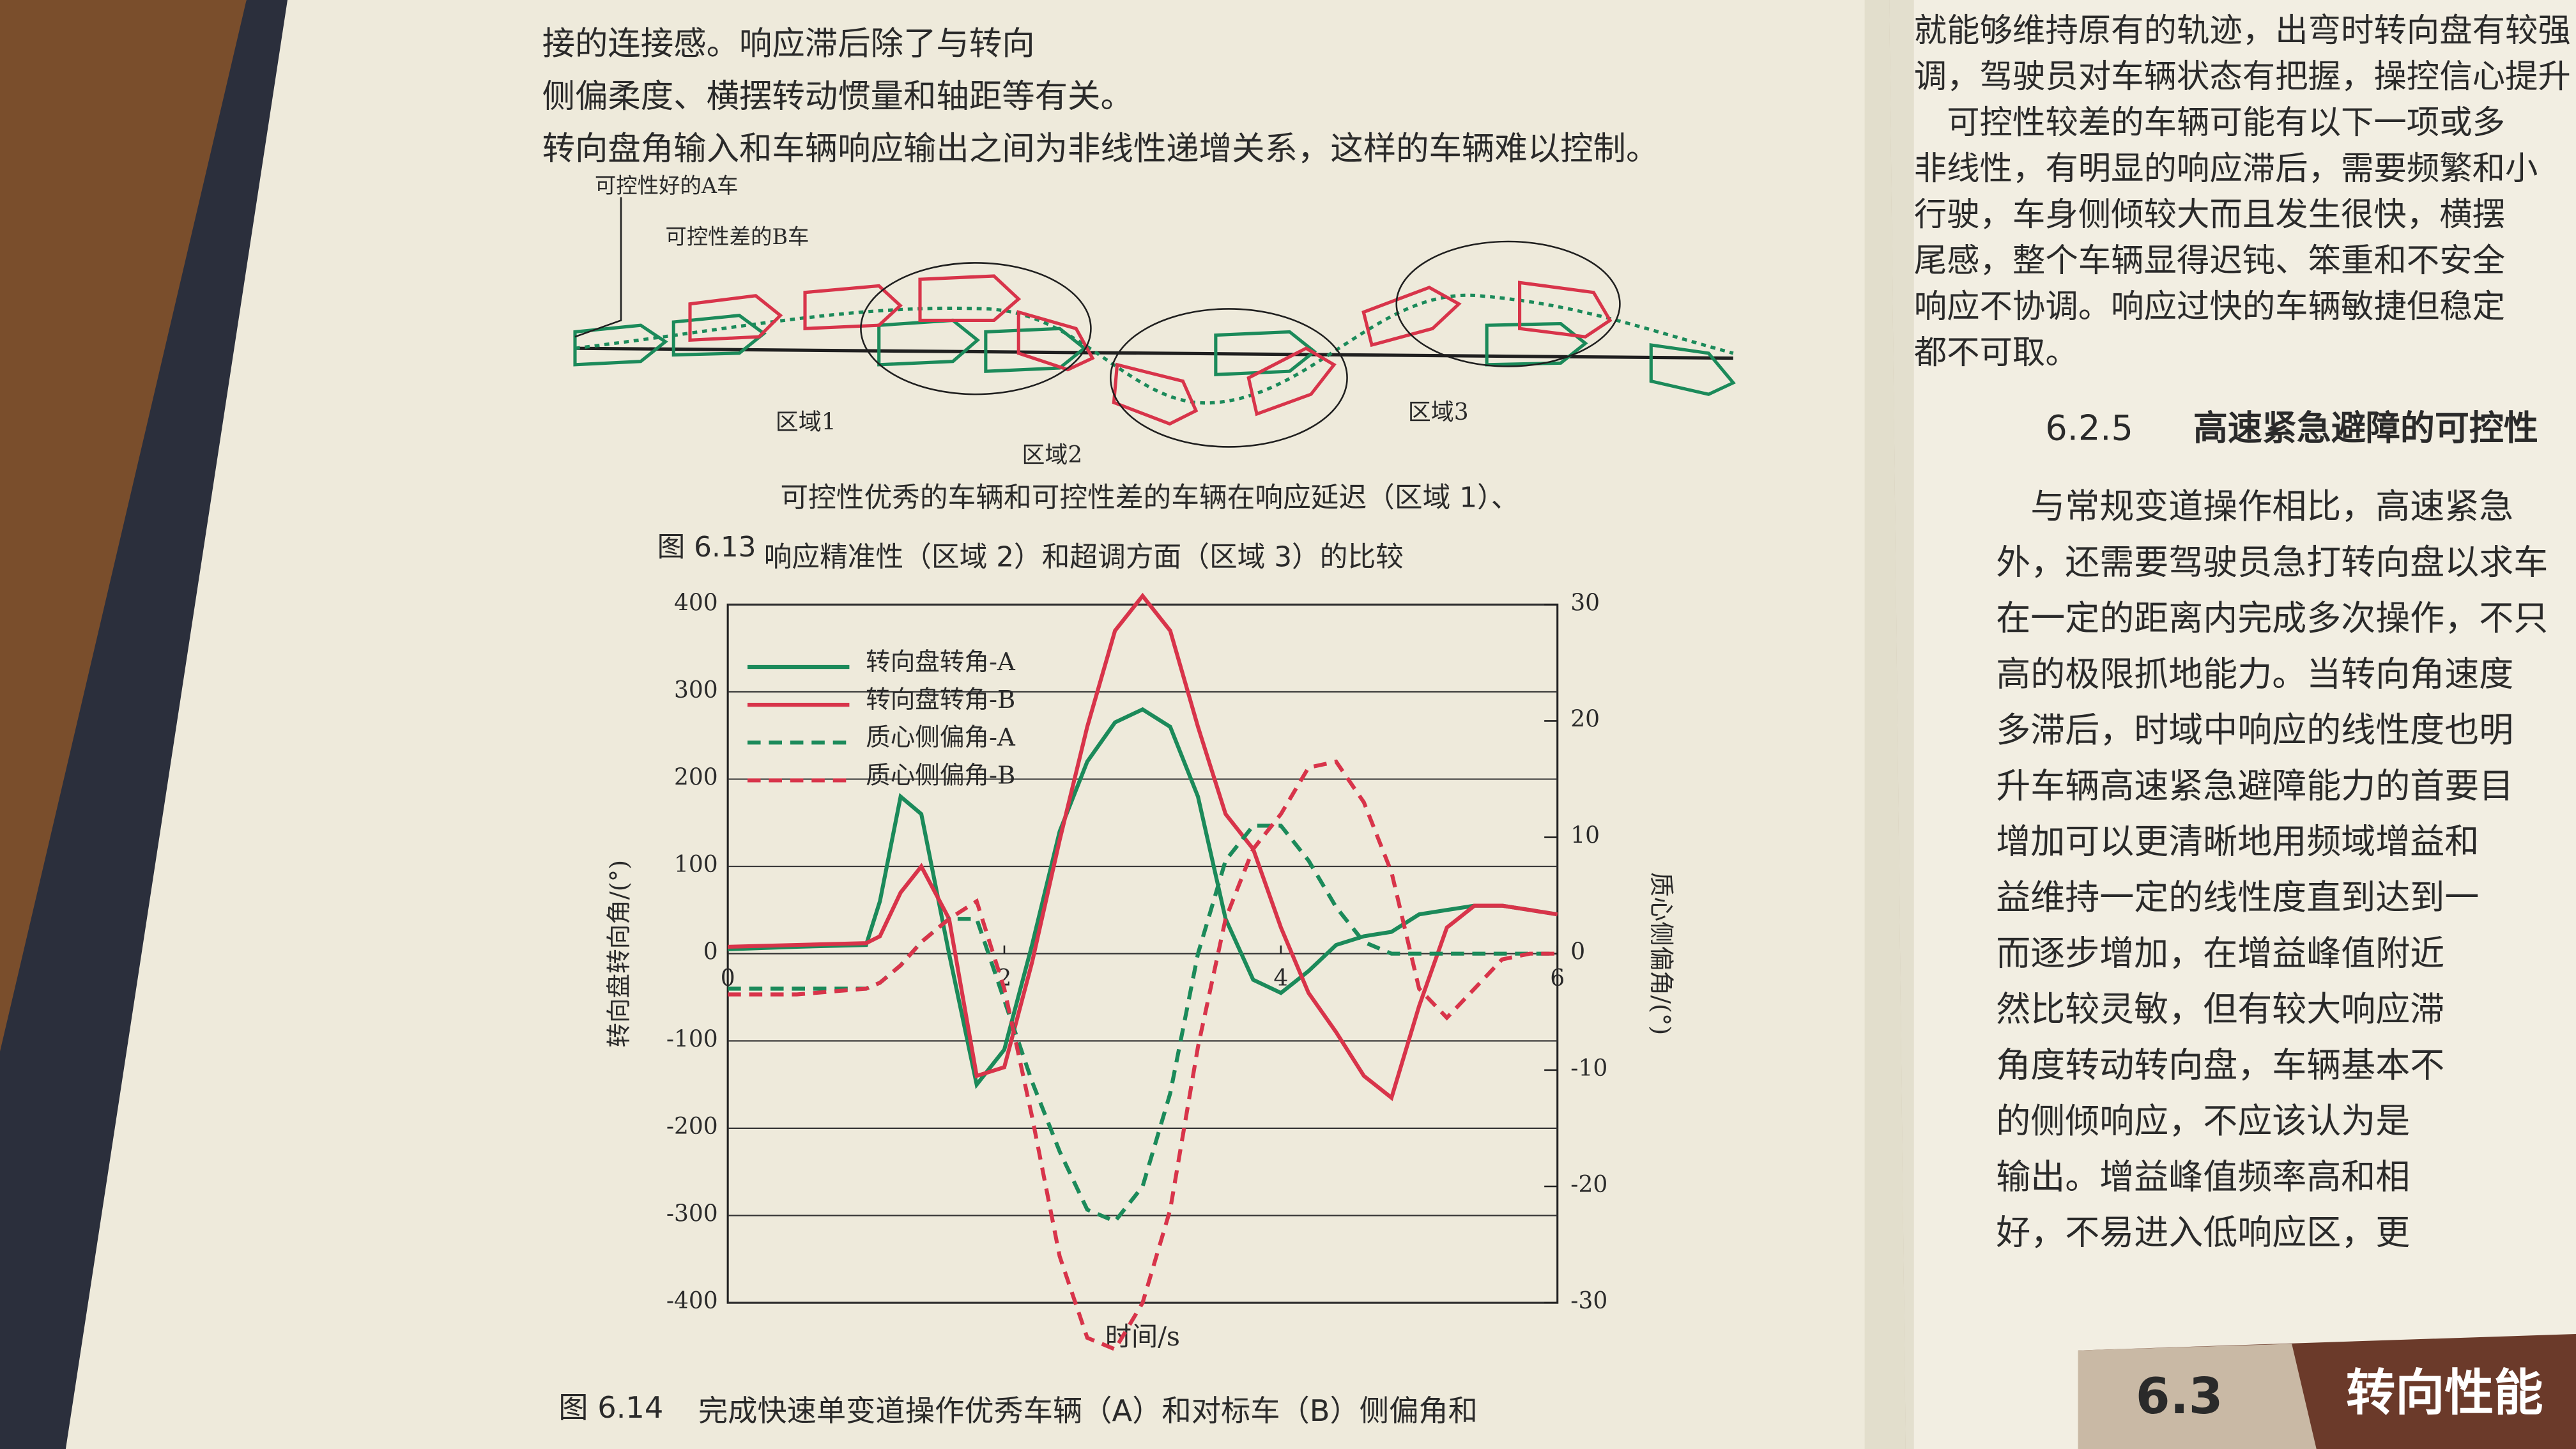 Image resolution: width=2576 pixels, height=1449 pixels. I want to click on y-tick-label: -400, so click(692, 1301).